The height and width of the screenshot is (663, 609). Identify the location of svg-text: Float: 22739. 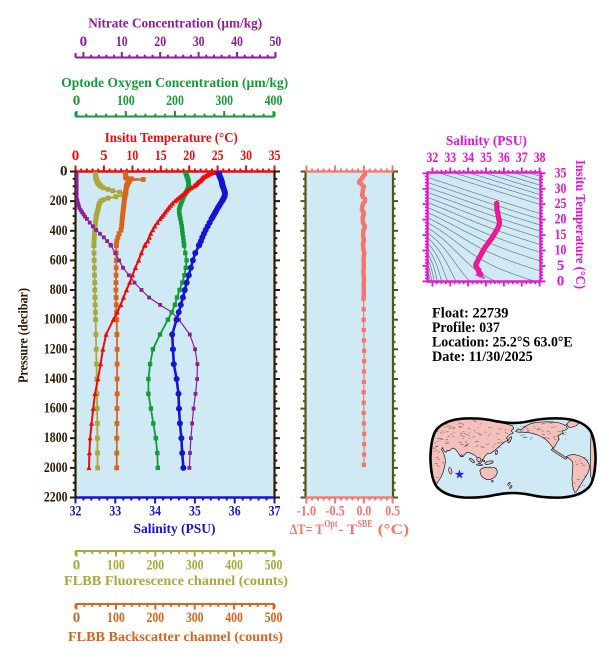
(470, 314).